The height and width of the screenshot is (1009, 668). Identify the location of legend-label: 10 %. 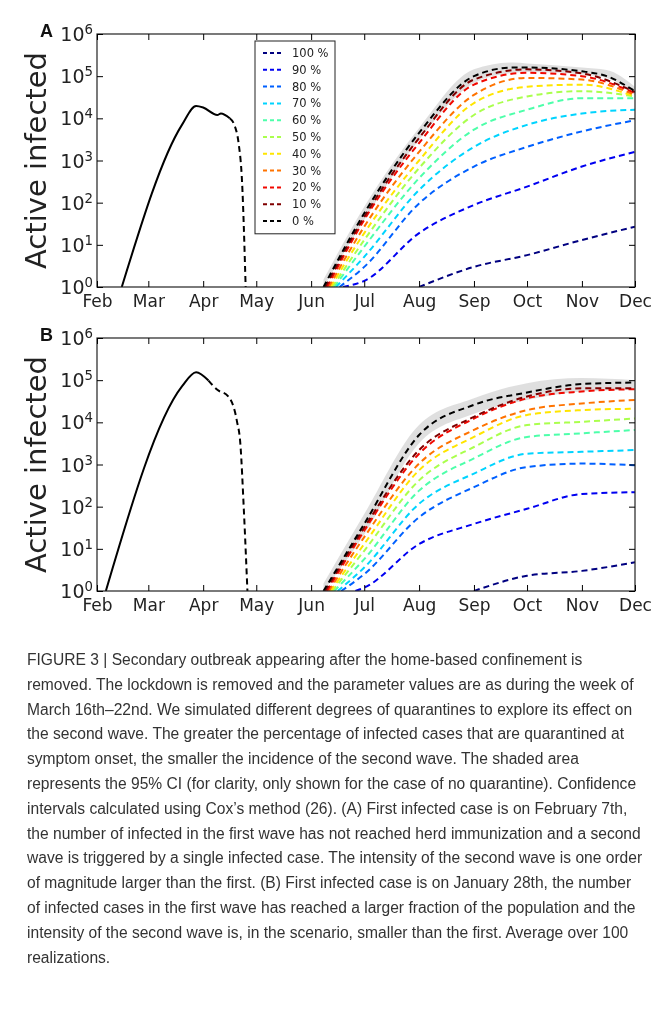
(307, 204).